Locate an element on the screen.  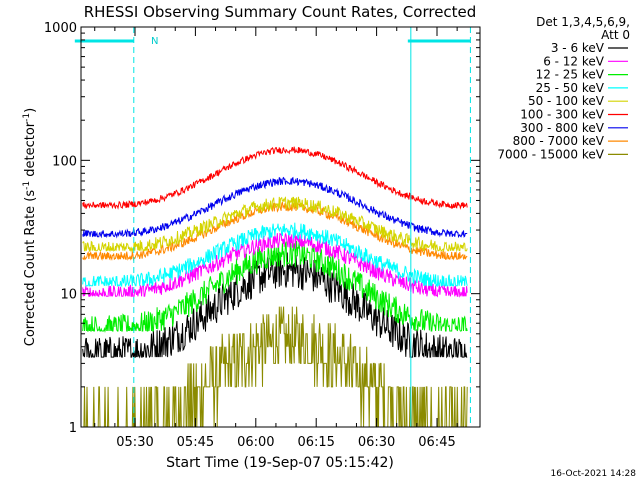
attenuator-label: N is located at coordinates (154, 41).